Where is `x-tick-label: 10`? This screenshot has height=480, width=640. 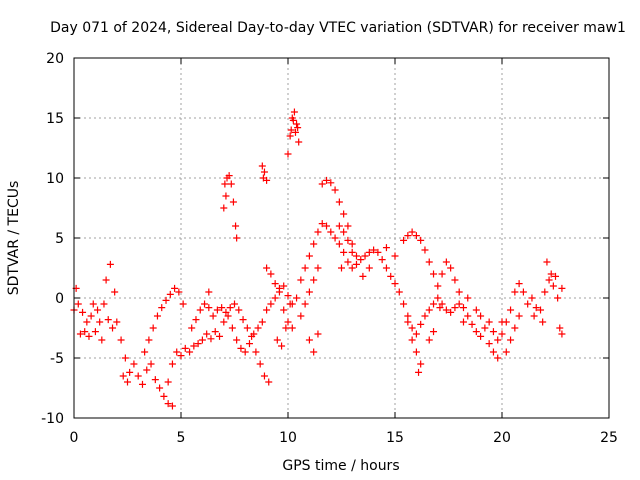
x-tick-label: 10 is located at coordinates (288, 438).